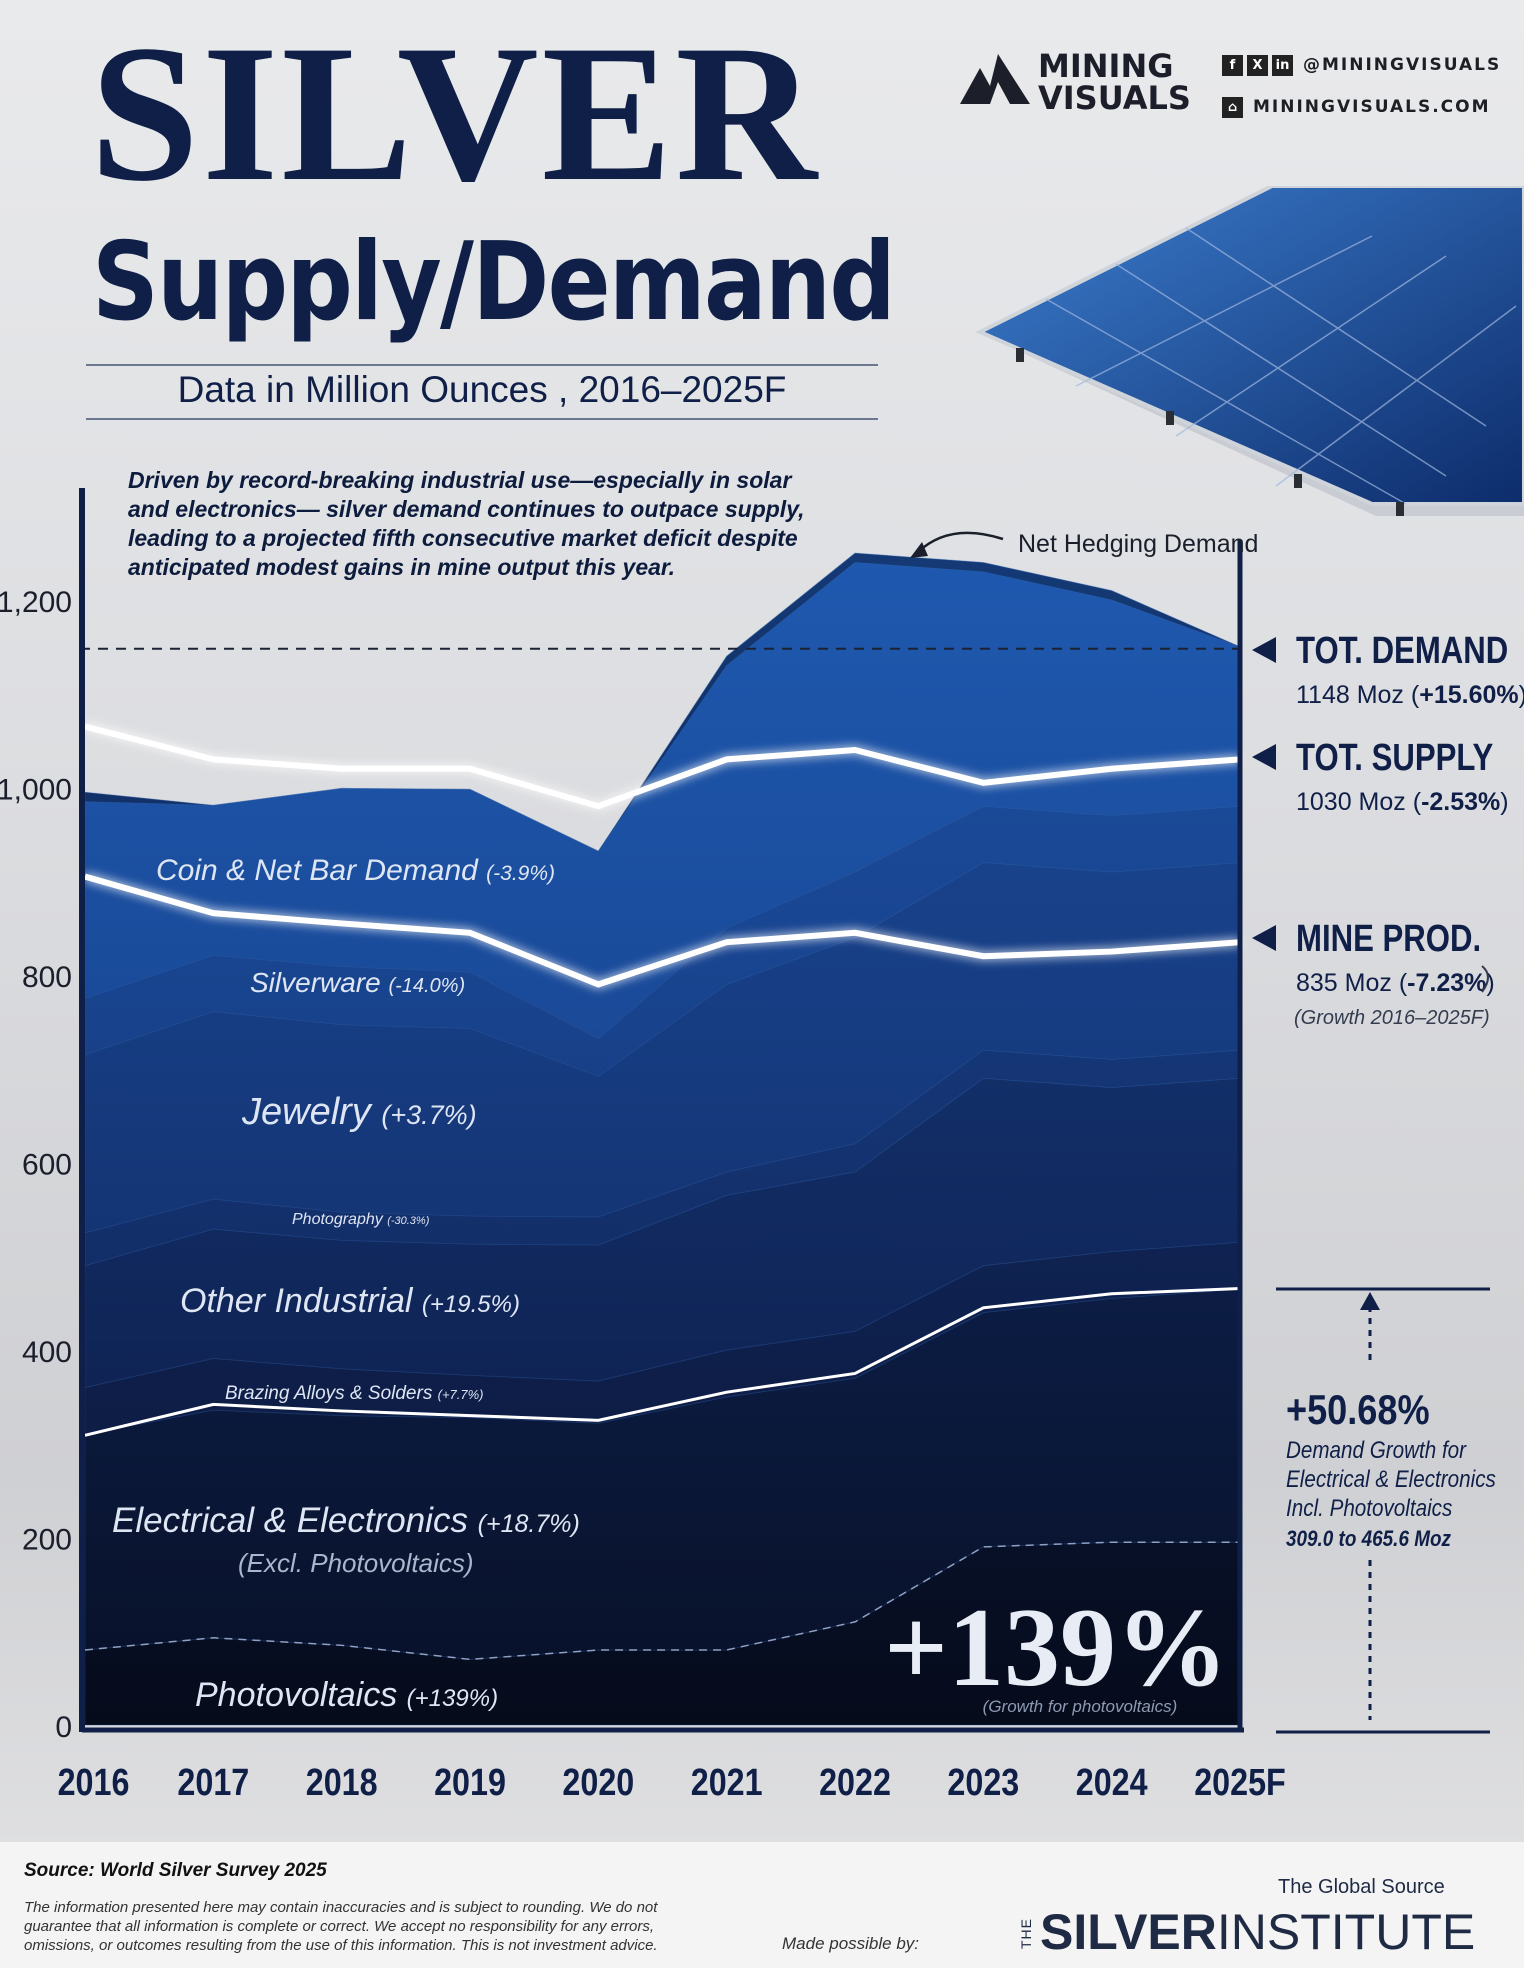  Describe the element at coordinates (983, 1783) in the screenshot. I see `x-tick-label: 2023` at that location.